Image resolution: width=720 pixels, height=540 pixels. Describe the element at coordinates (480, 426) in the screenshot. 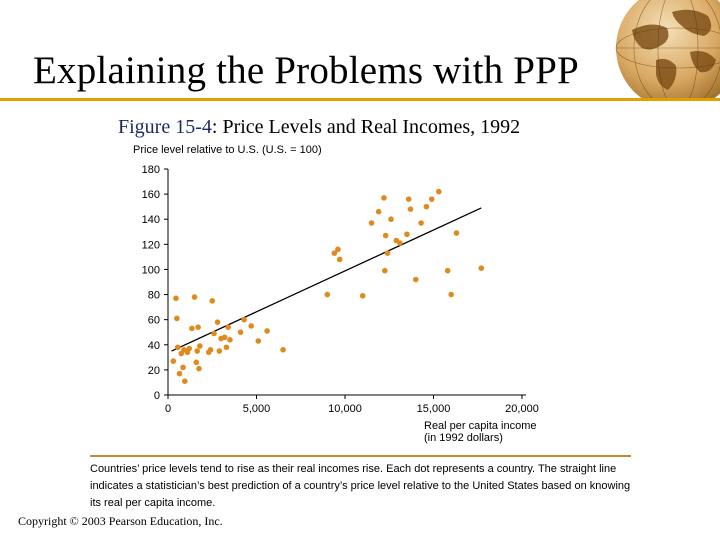

I see `x-axis-label-line1: Real per capita income` at that location.